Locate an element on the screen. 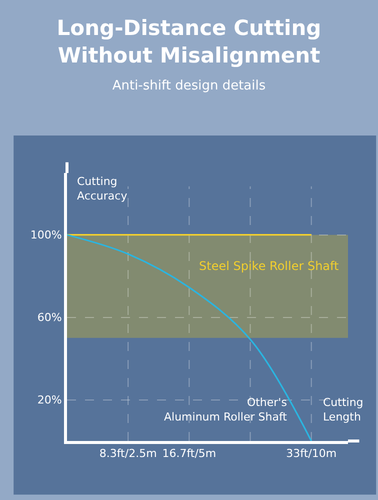 The image size is (378, 500). x-tick-label: 16.7ft/5m is located at coordinates (189, 453).